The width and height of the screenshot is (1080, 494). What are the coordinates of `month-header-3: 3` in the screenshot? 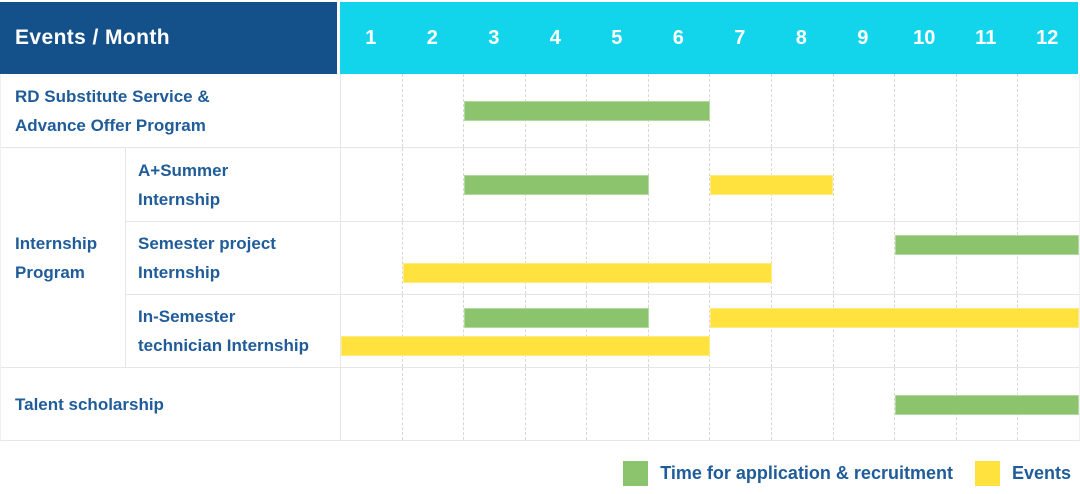 It's located at (494, 37).